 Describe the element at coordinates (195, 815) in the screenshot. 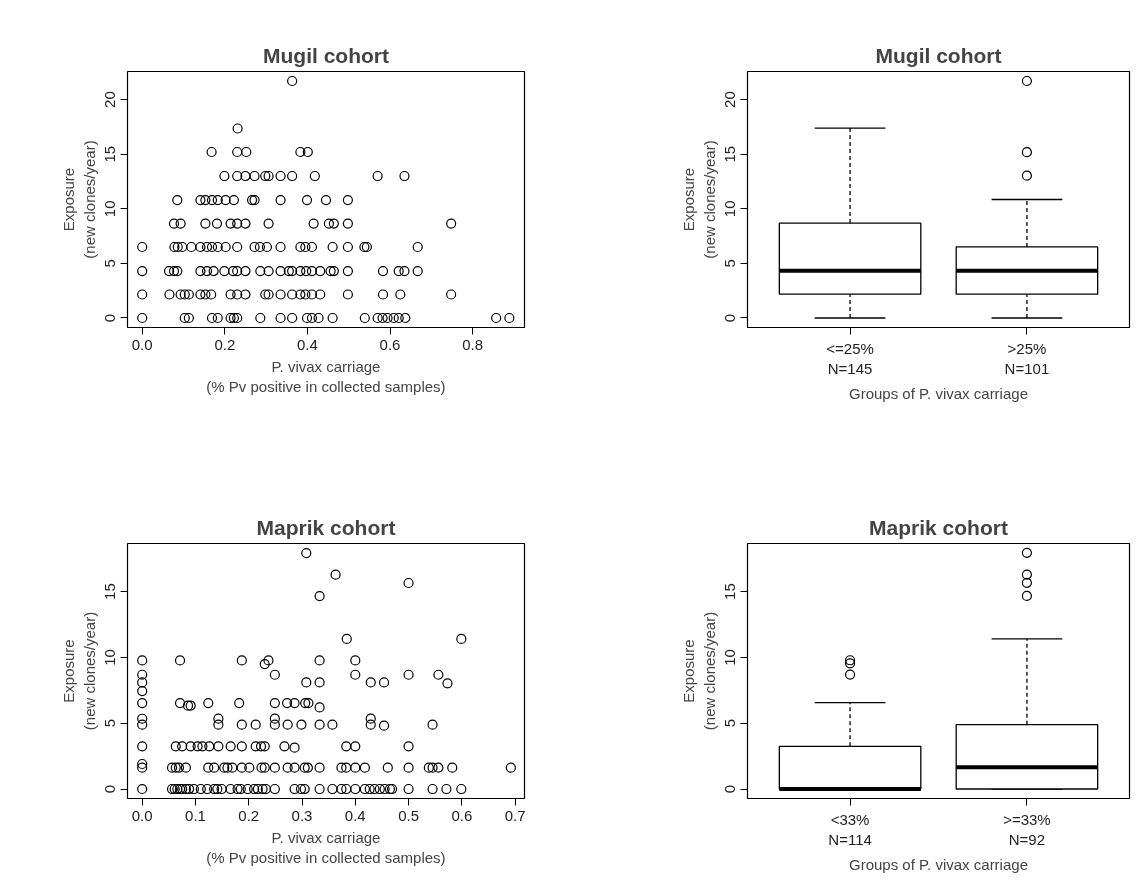

I see `x-tick-label: 0.1` at that location.